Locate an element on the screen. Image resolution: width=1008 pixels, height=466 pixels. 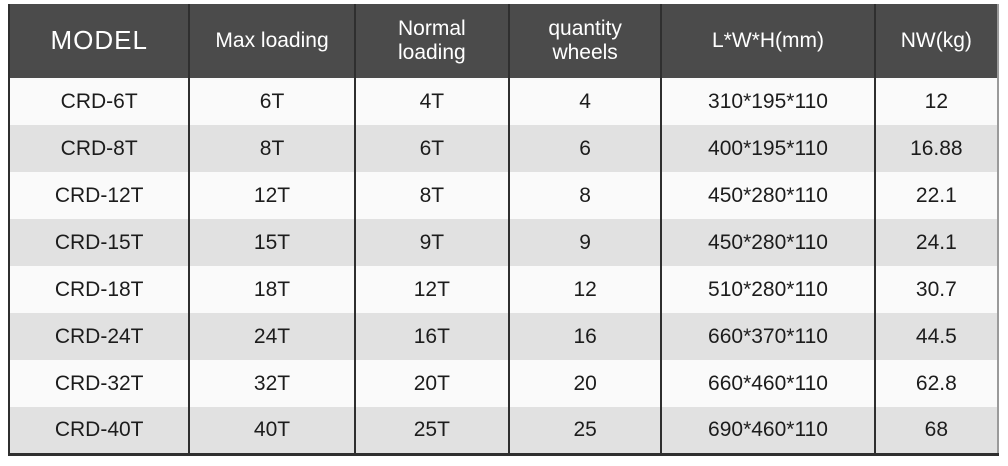
cell-nw-kg: 62.8 is located at coordinates (935, 383).